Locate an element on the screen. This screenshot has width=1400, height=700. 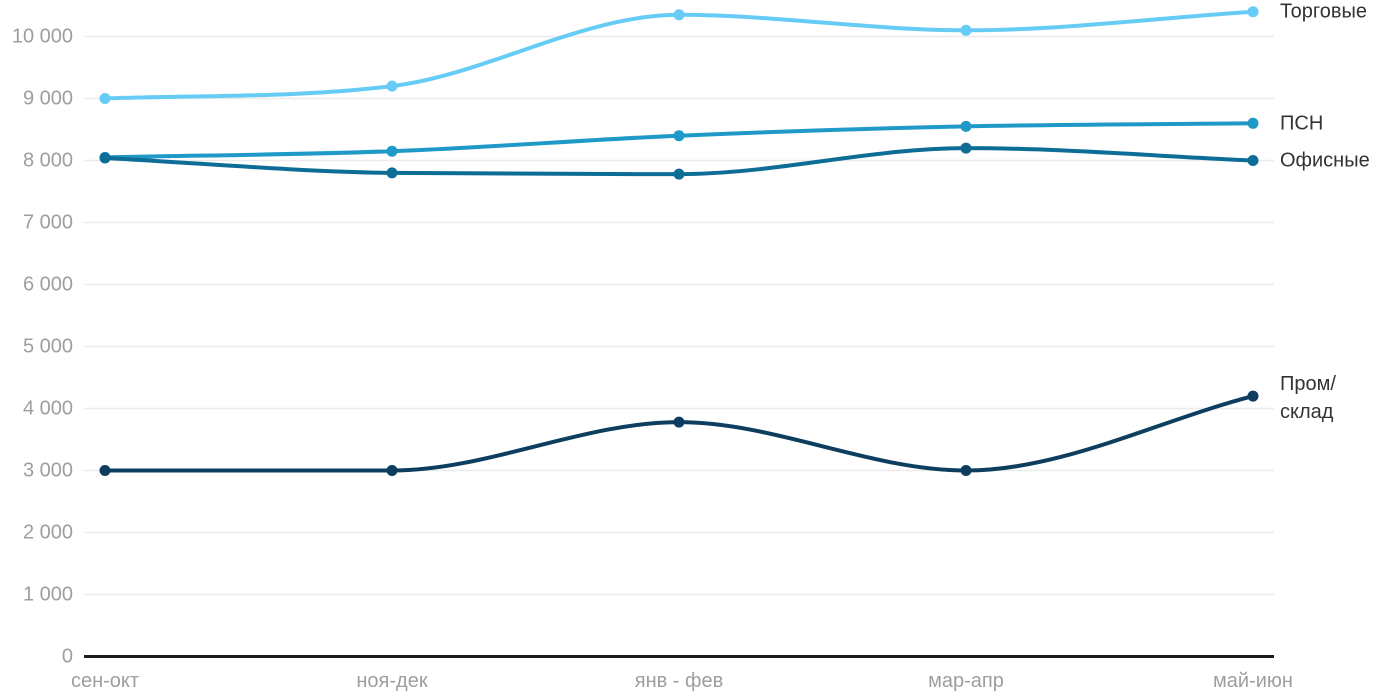
y-tick-label: 10 000 is located at coordinates (42, 37).